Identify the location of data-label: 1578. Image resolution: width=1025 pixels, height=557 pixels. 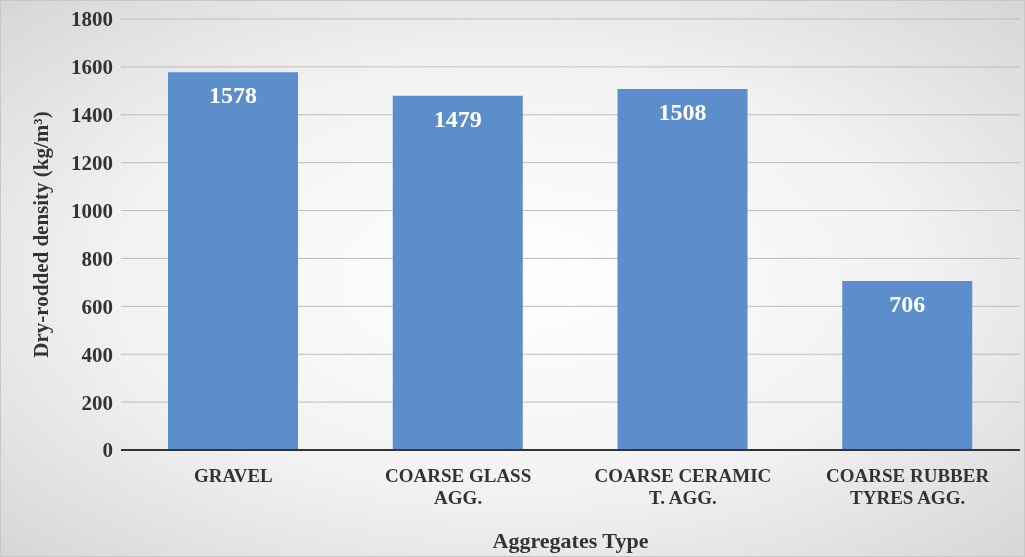
(233, 95).